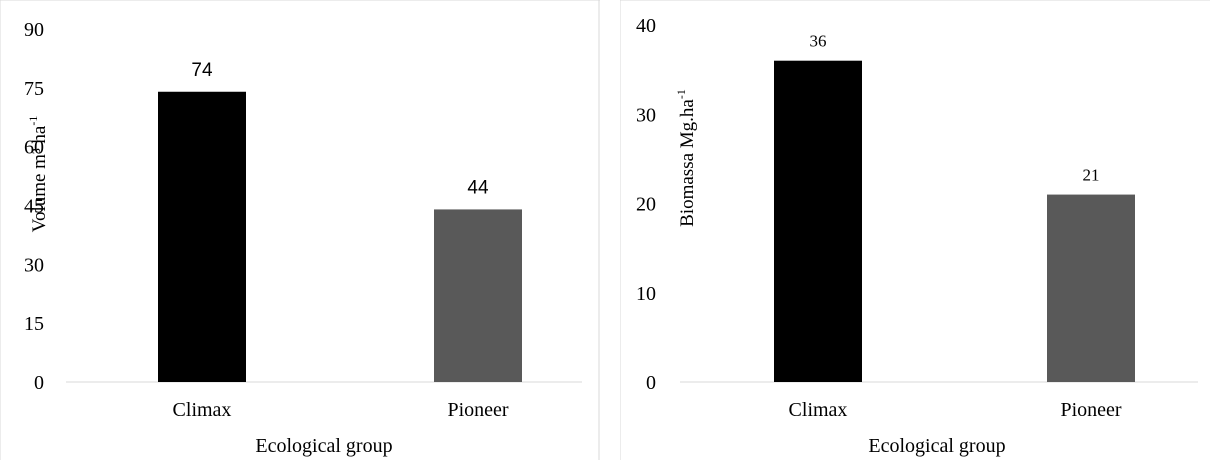  Describe the element at coordinates (34, 207) in the screenshot. I see `y-tick-label: 45` at that location.